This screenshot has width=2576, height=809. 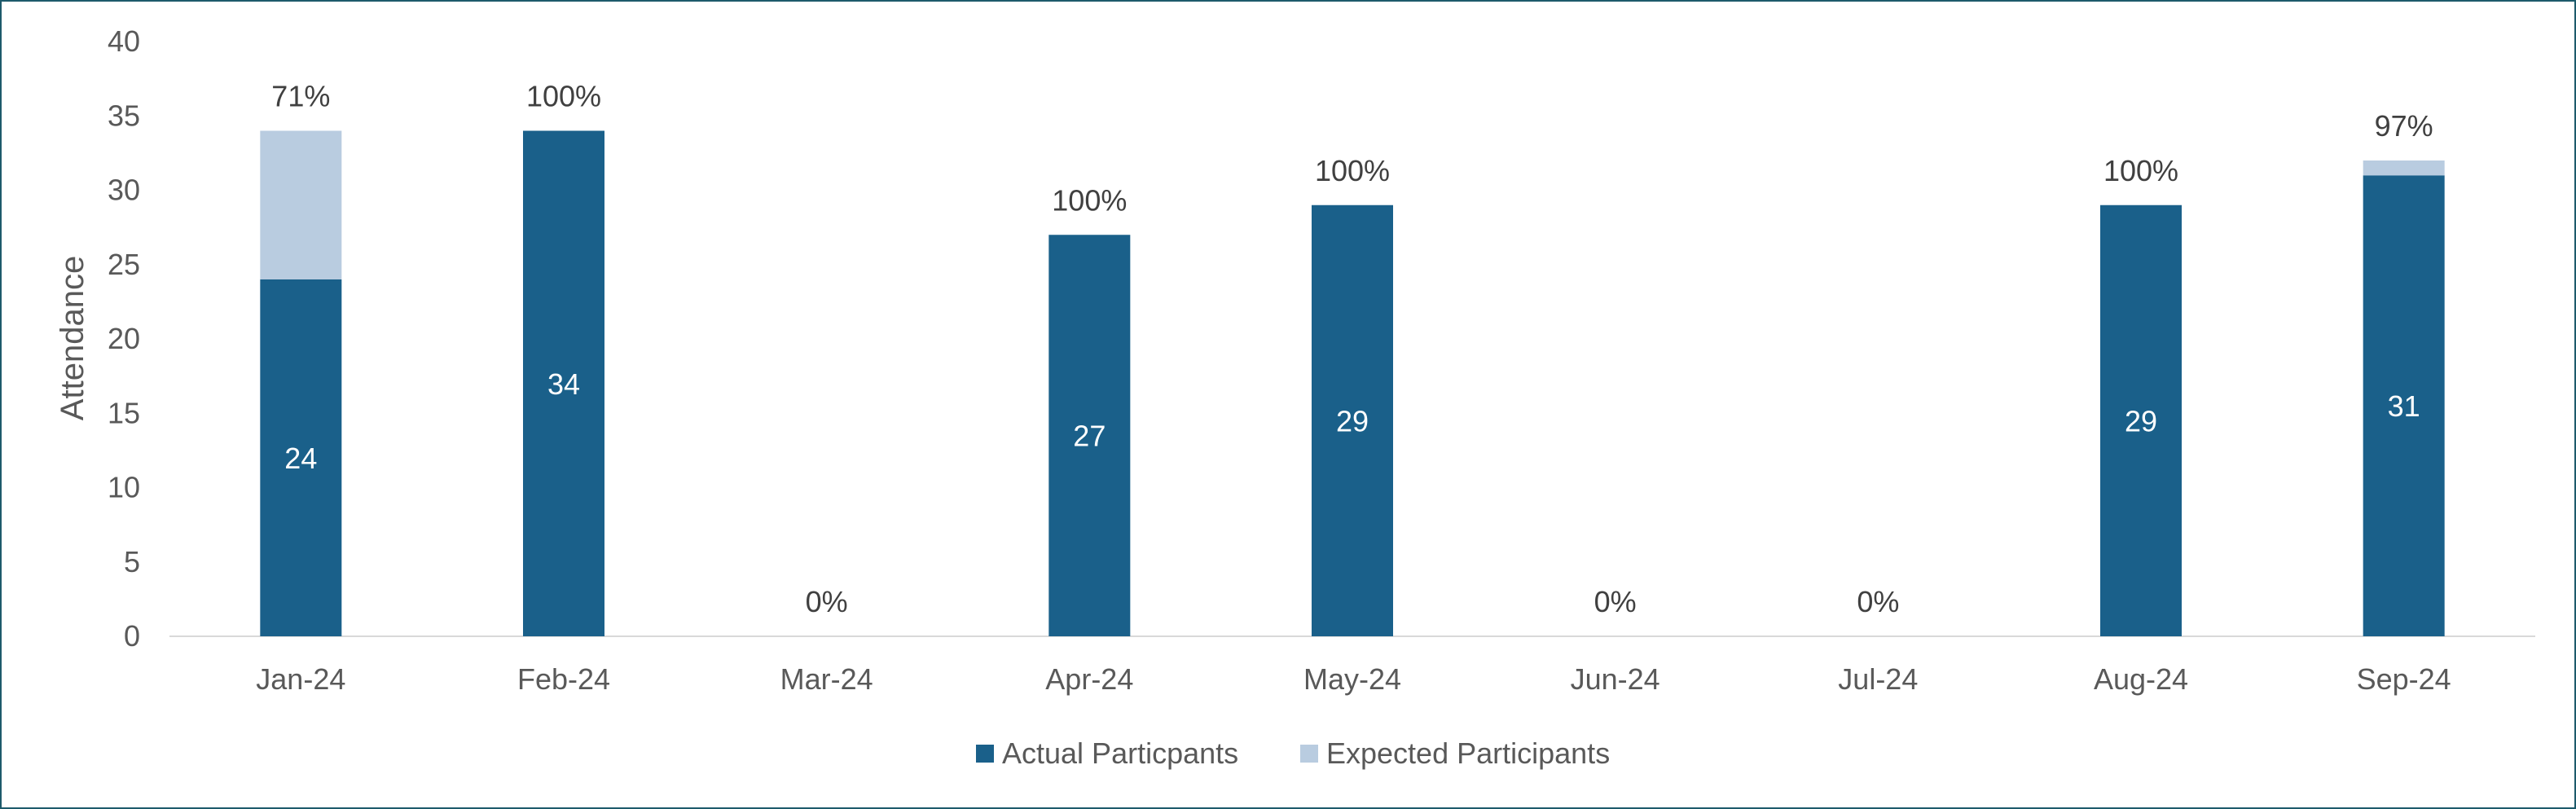 What do you see at coordinates (124, 412) in the screenshot?
I see `y-tick-label: 15` at bounding box center [124, 412].